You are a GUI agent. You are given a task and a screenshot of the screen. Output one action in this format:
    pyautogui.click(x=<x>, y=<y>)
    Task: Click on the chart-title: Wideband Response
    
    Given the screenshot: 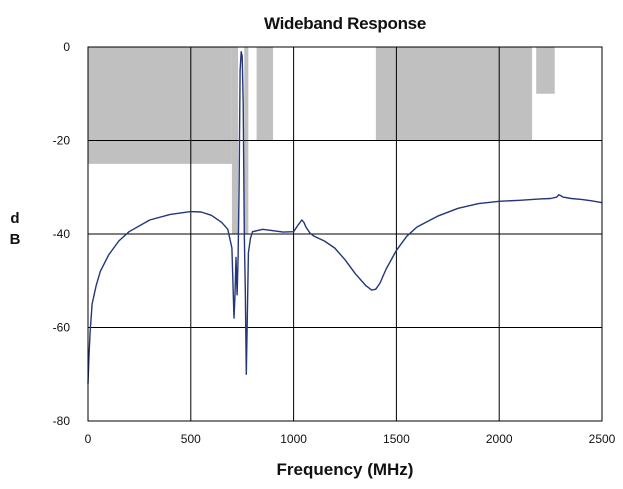 What is the action you would take?
    pyautogui.click(x=345, y=23)
    